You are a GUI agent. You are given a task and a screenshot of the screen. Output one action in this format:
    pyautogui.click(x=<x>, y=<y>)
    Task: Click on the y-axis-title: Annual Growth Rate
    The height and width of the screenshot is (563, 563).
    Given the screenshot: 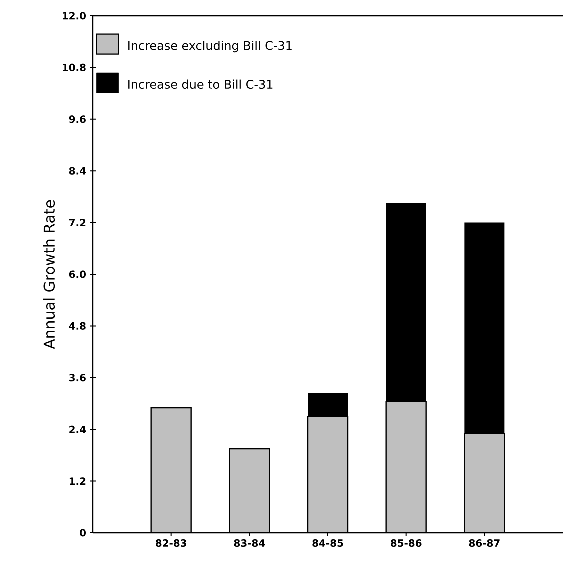 What is the action you would take?
    pyautogui.click(x=50, y=275)
    